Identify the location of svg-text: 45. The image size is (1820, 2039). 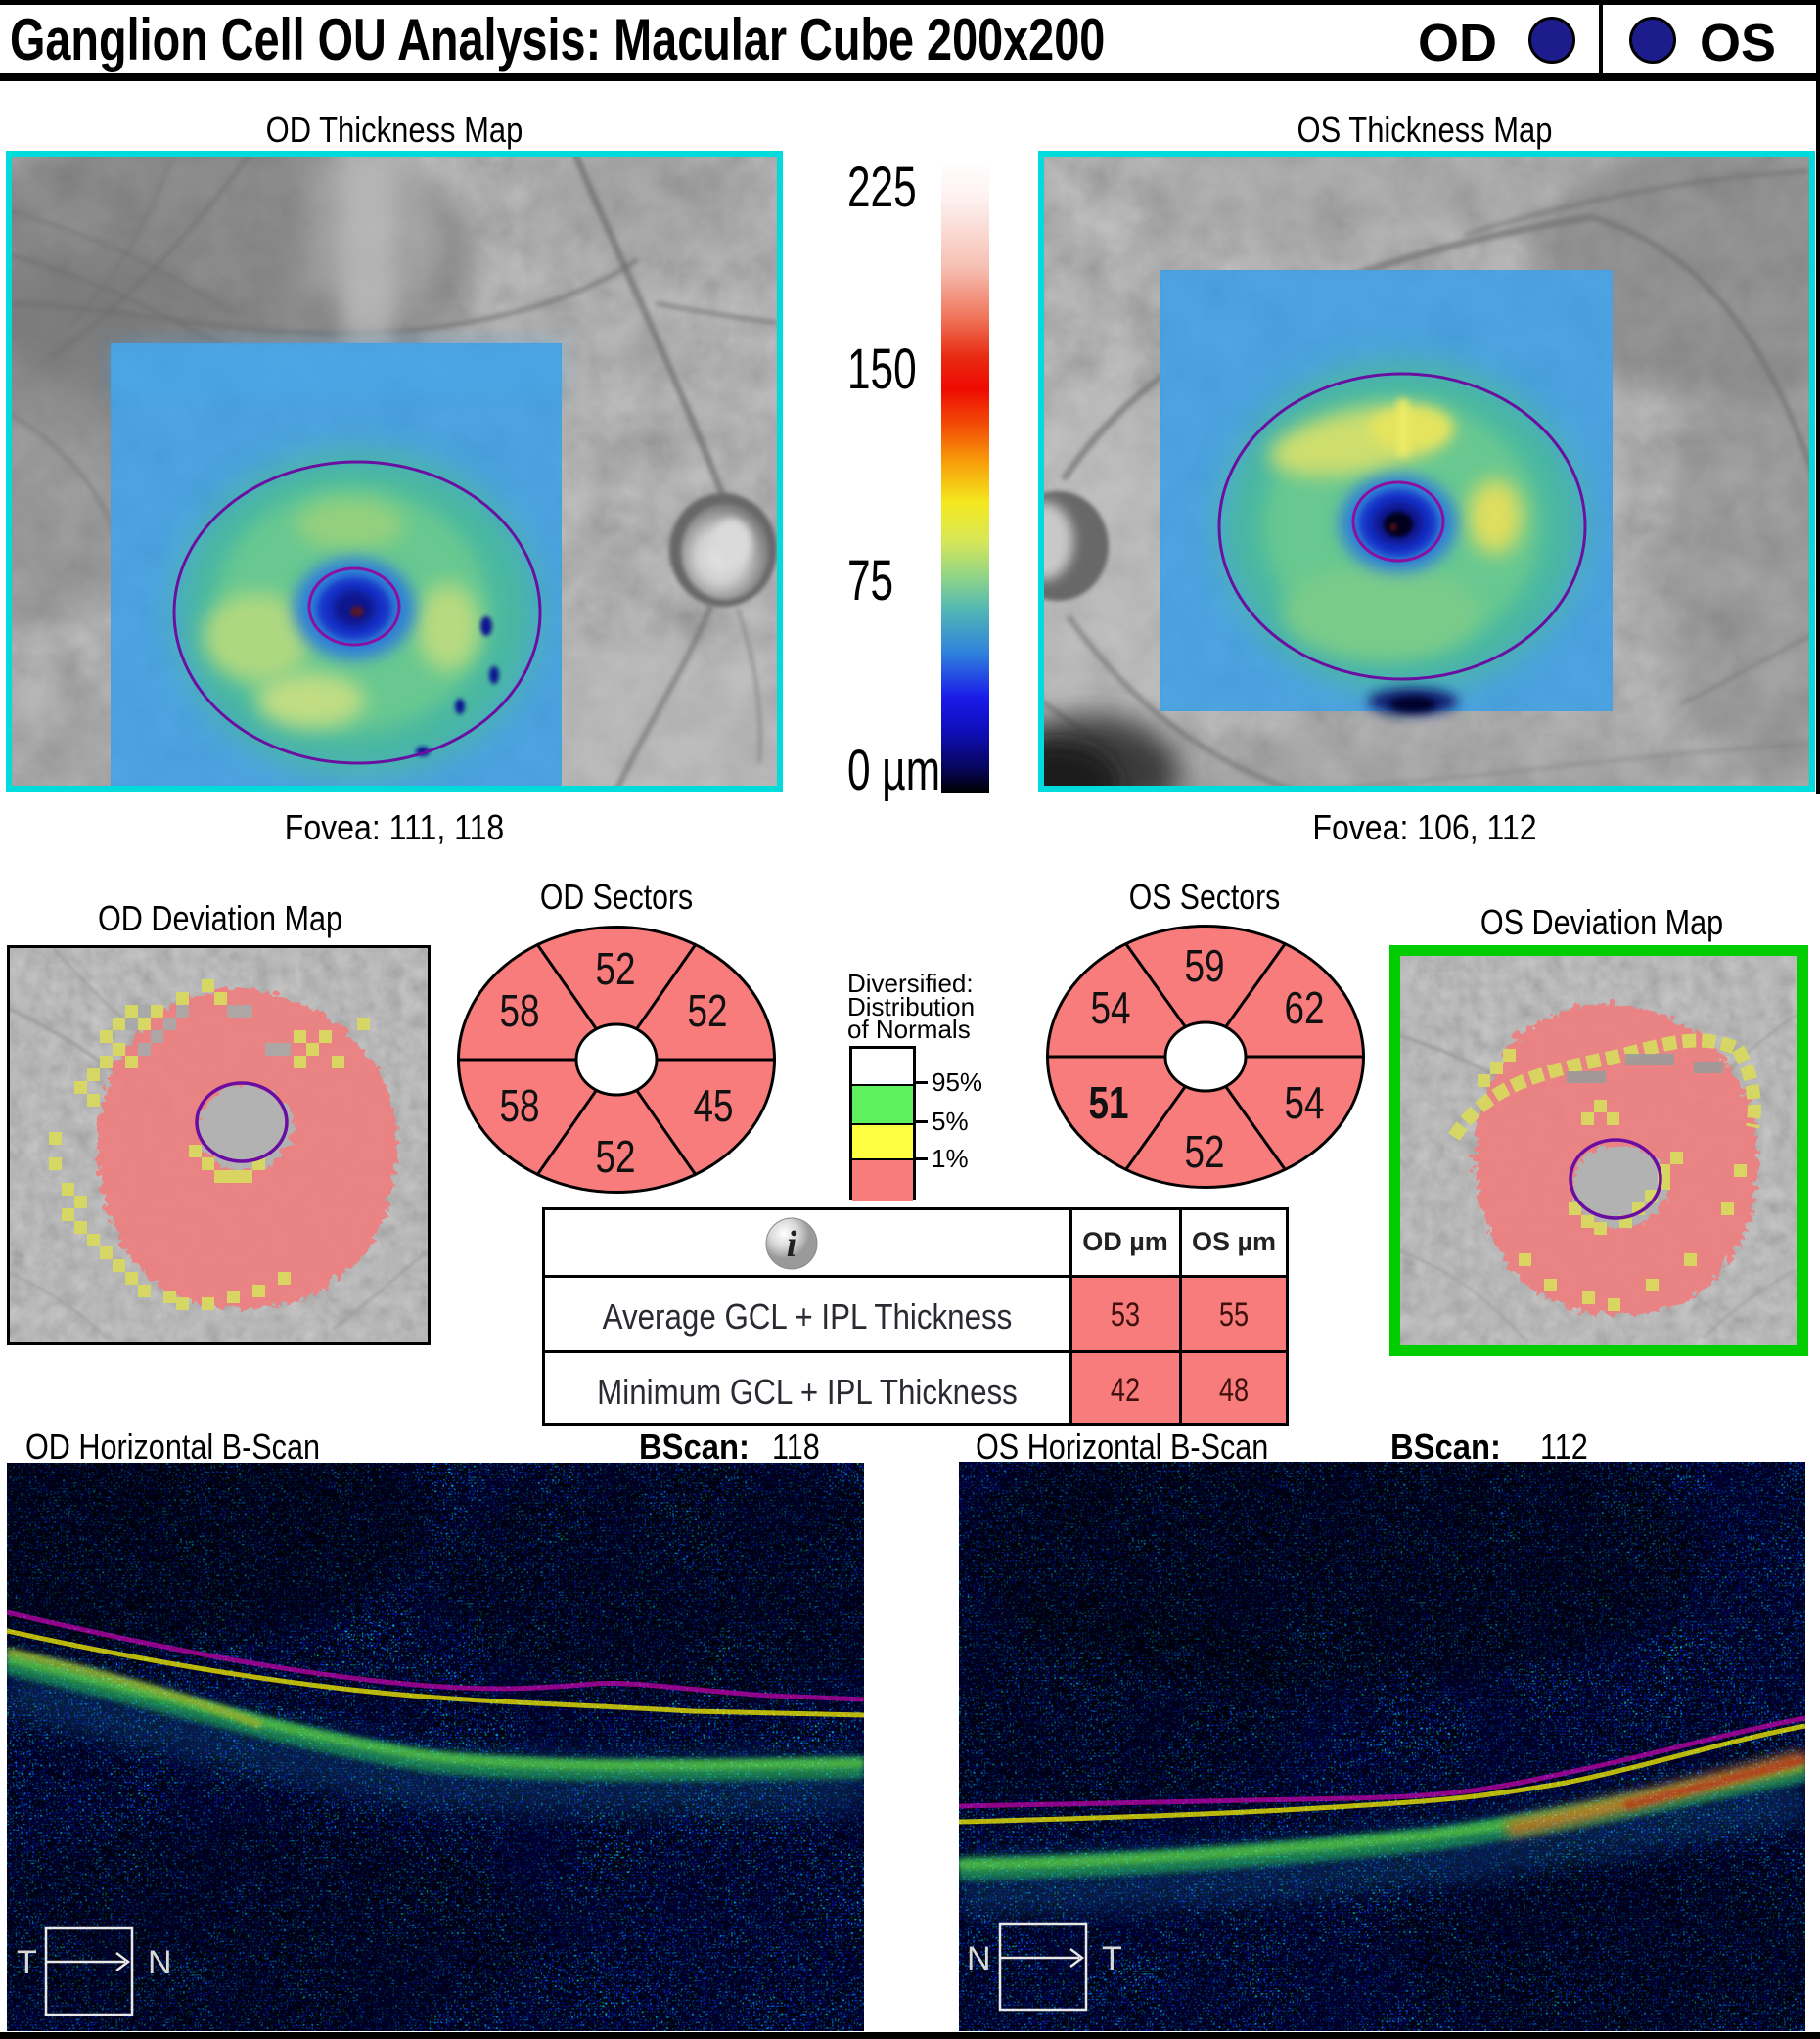
(714, 1105).